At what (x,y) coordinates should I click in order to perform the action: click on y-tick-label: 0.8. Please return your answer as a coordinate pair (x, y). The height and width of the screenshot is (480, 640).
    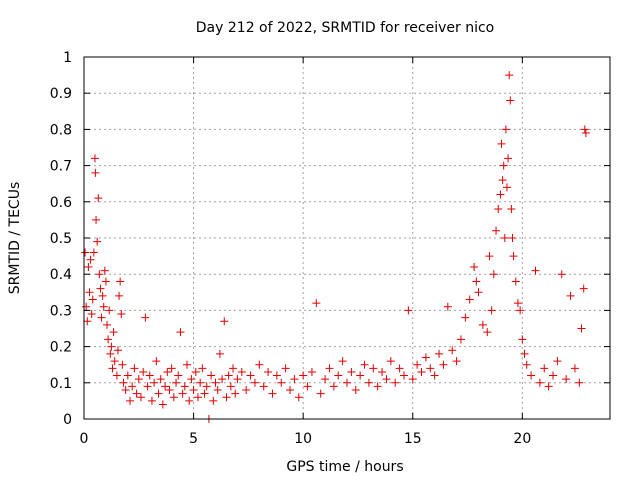
    Looking at the image, I should click on (61, 130).